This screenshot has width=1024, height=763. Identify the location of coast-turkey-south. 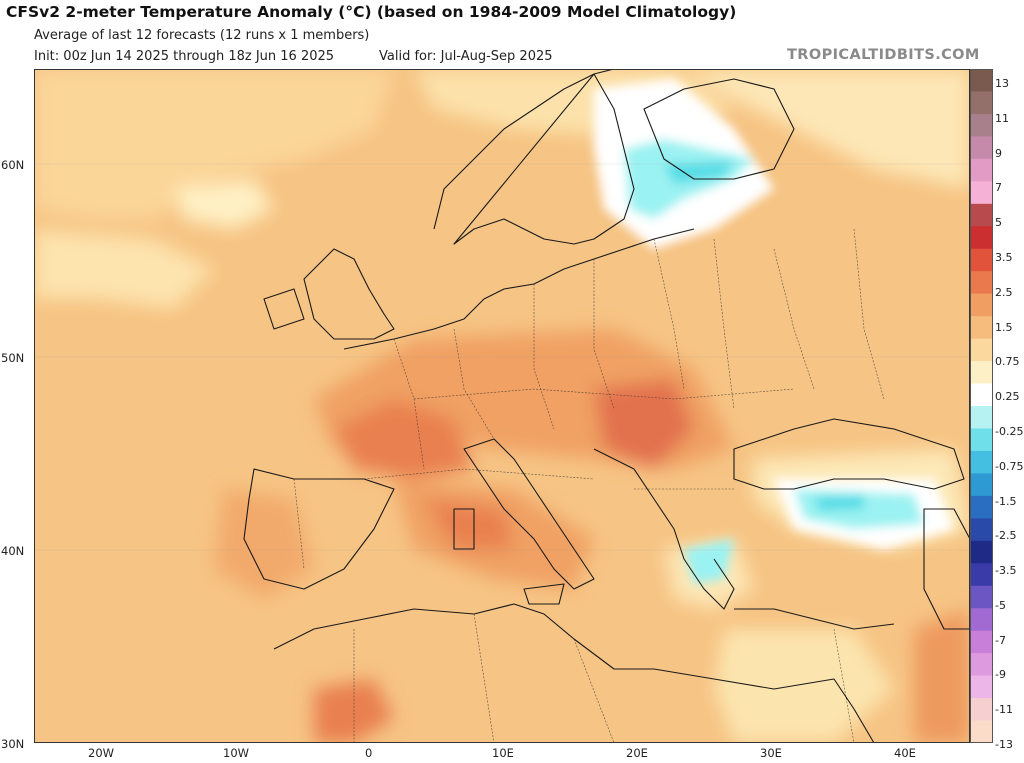
(814, 619).